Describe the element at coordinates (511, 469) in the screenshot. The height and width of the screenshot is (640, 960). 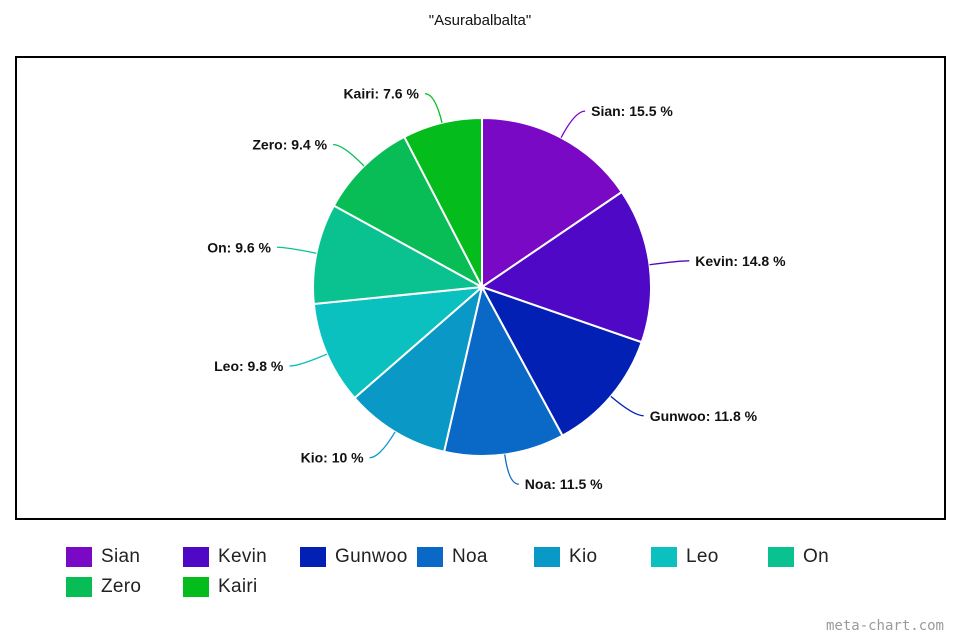
I see `leader-line-noa` at that location.